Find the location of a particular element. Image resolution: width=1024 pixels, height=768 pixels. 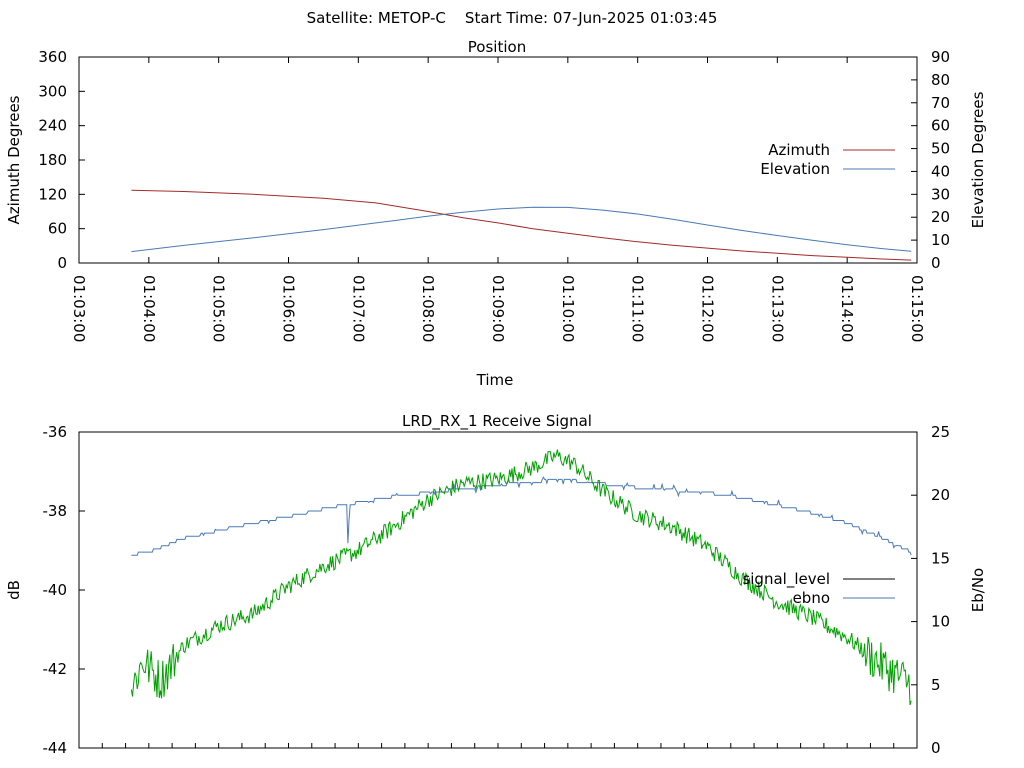

x-tick-label: 01:10:00 is located at coordinates (568, 308).